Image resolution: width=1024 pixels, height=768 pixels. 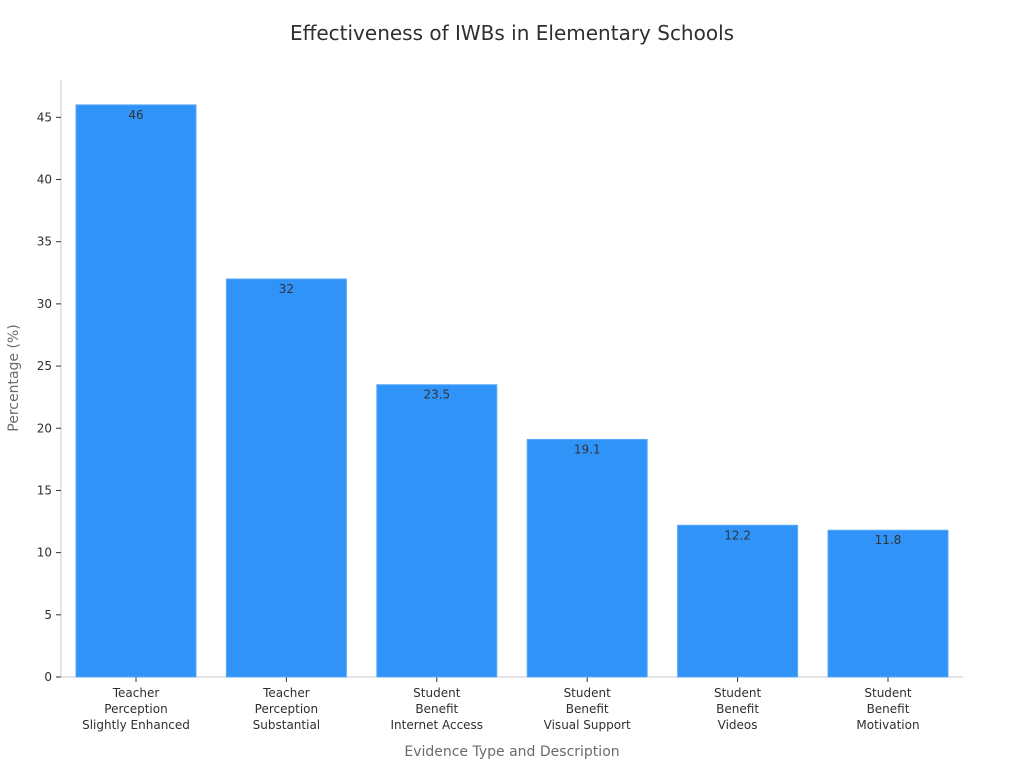 What do you see at coordinates (135, 115) in the screenshot?
I see `bar-value-label: 46` at bounding box center [135, 115].